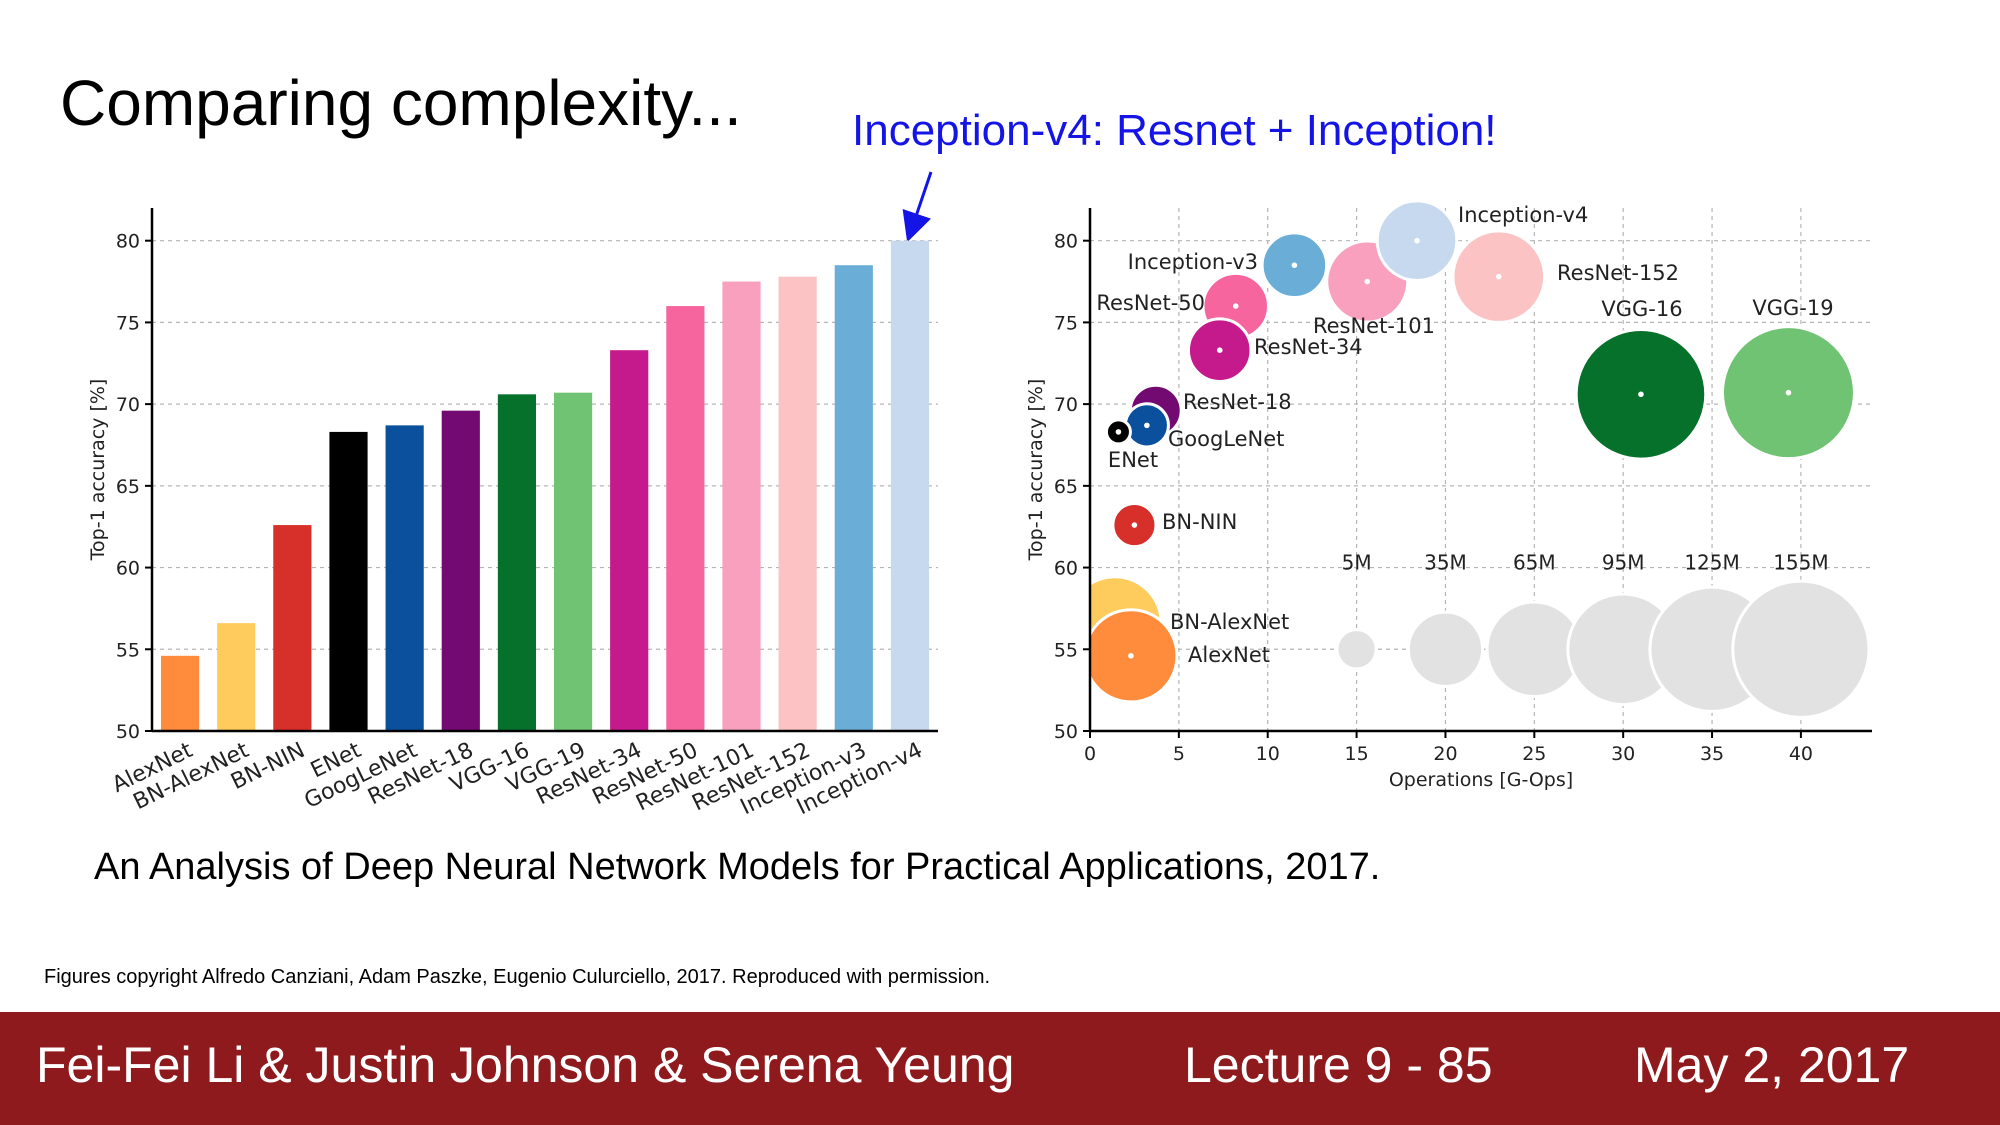 The height and width of the screenshot is (1125, 2000). What do you see at coordinates (1800, 563) in the screenshot?
I see `size-legend-label: 155M` at bounding box center [1800, 563].